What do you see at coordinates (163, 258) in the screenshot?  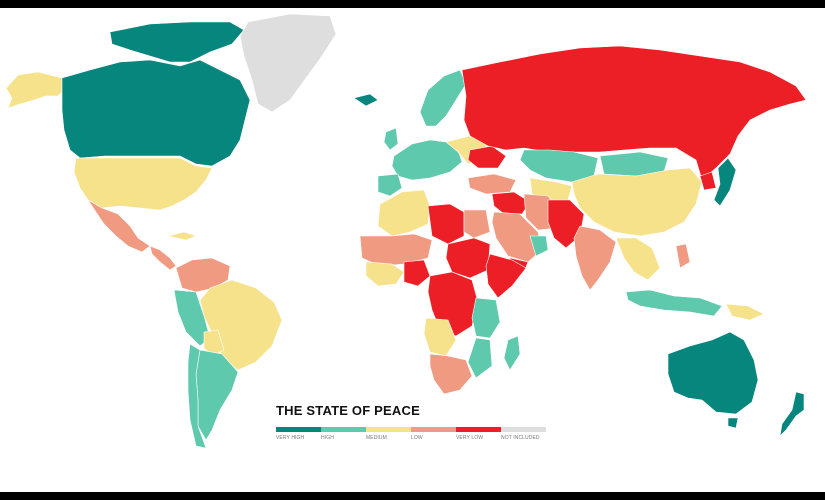 I see `region-central-america` at bounding box center [163, 258].